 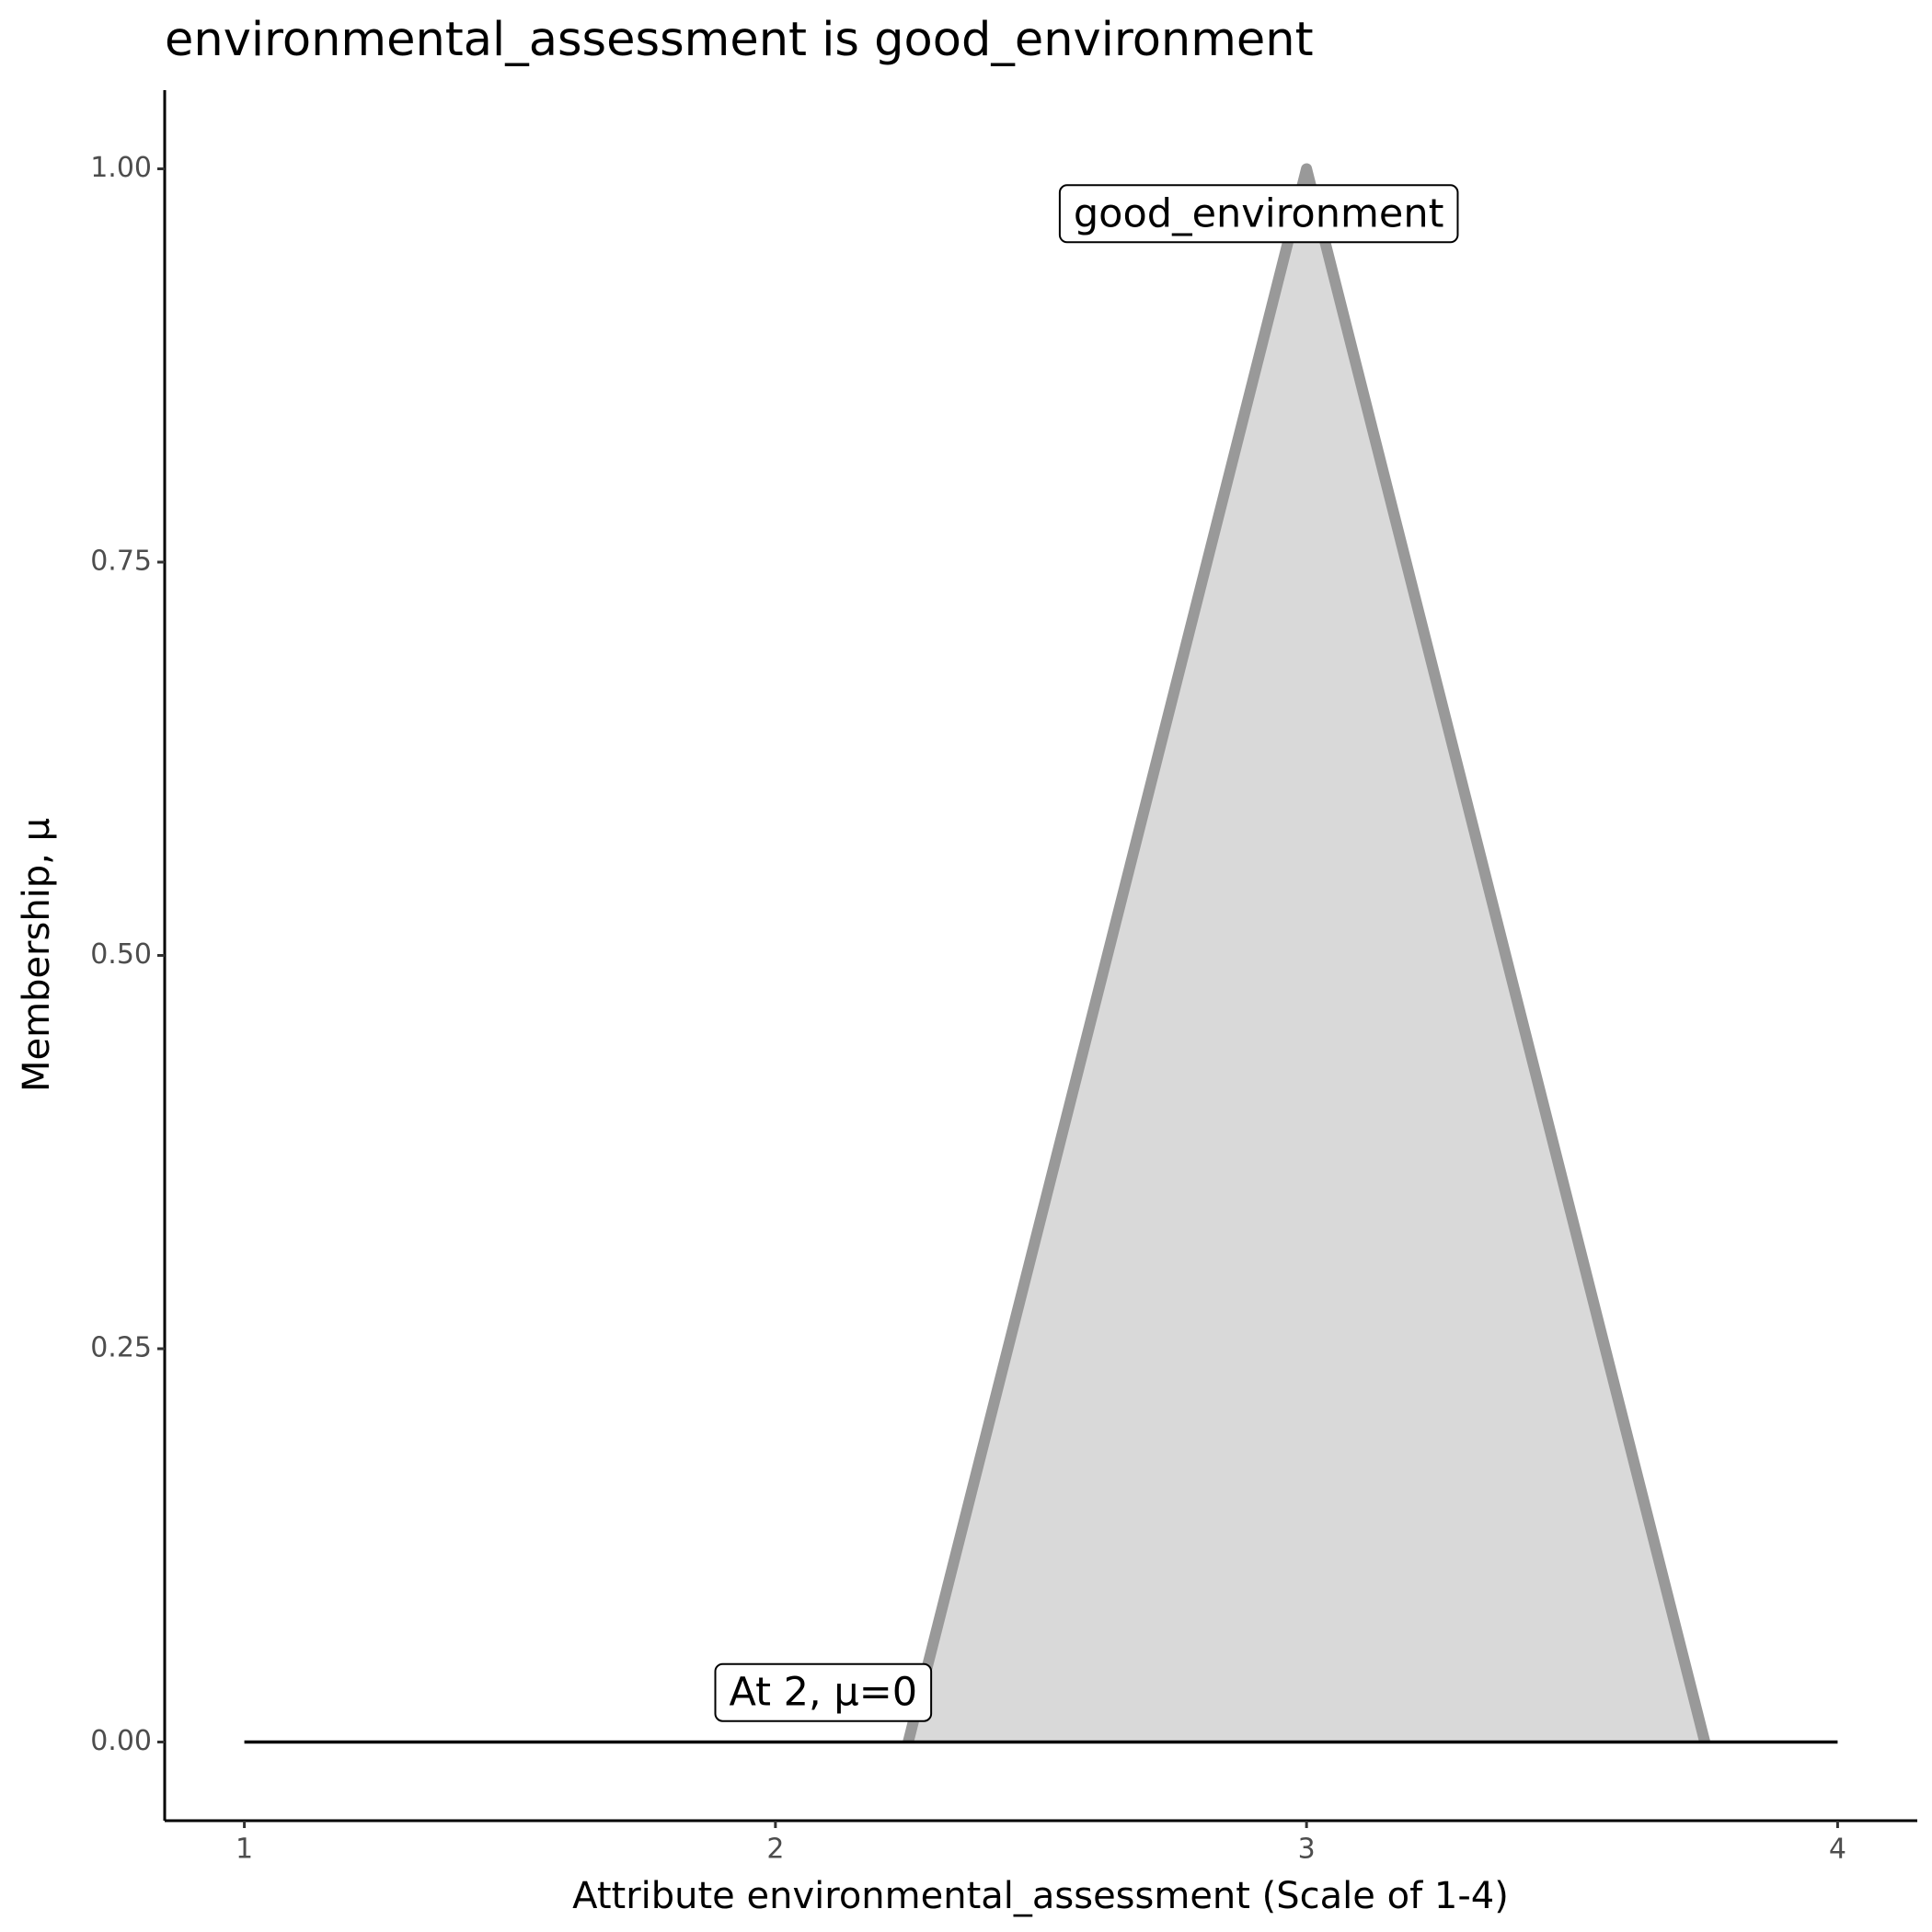 I want to click on x-tick-label: 4, so click(x=1837, y=1850).